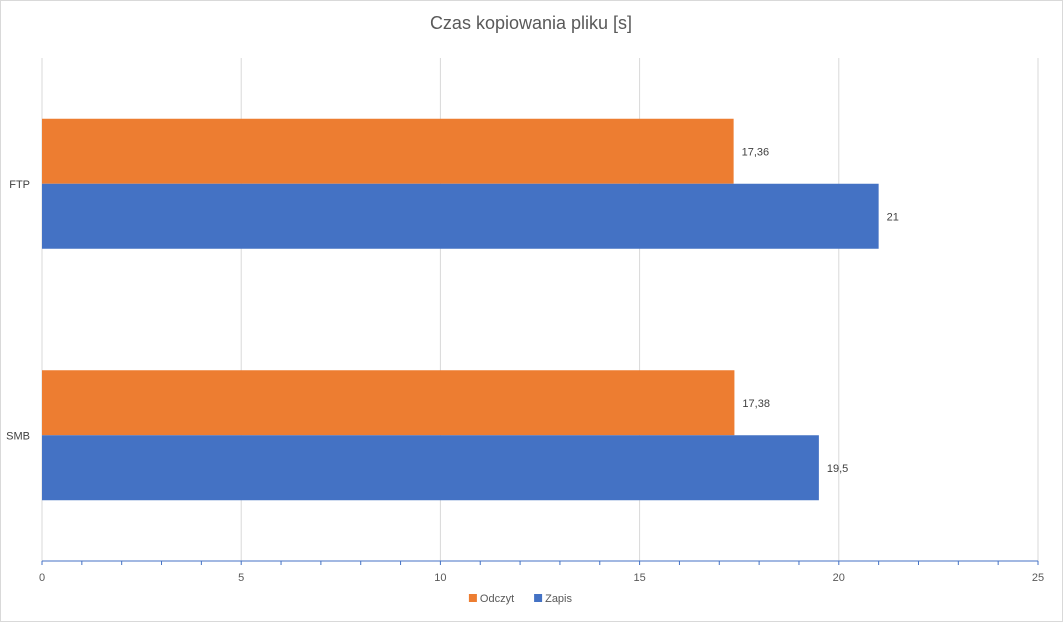 The width and height of the screenshot is (1063, 622). What do you see at coordinates (893, 217) in the screenshot?
I see `data-label: 21` at bounding box center [893, 217].